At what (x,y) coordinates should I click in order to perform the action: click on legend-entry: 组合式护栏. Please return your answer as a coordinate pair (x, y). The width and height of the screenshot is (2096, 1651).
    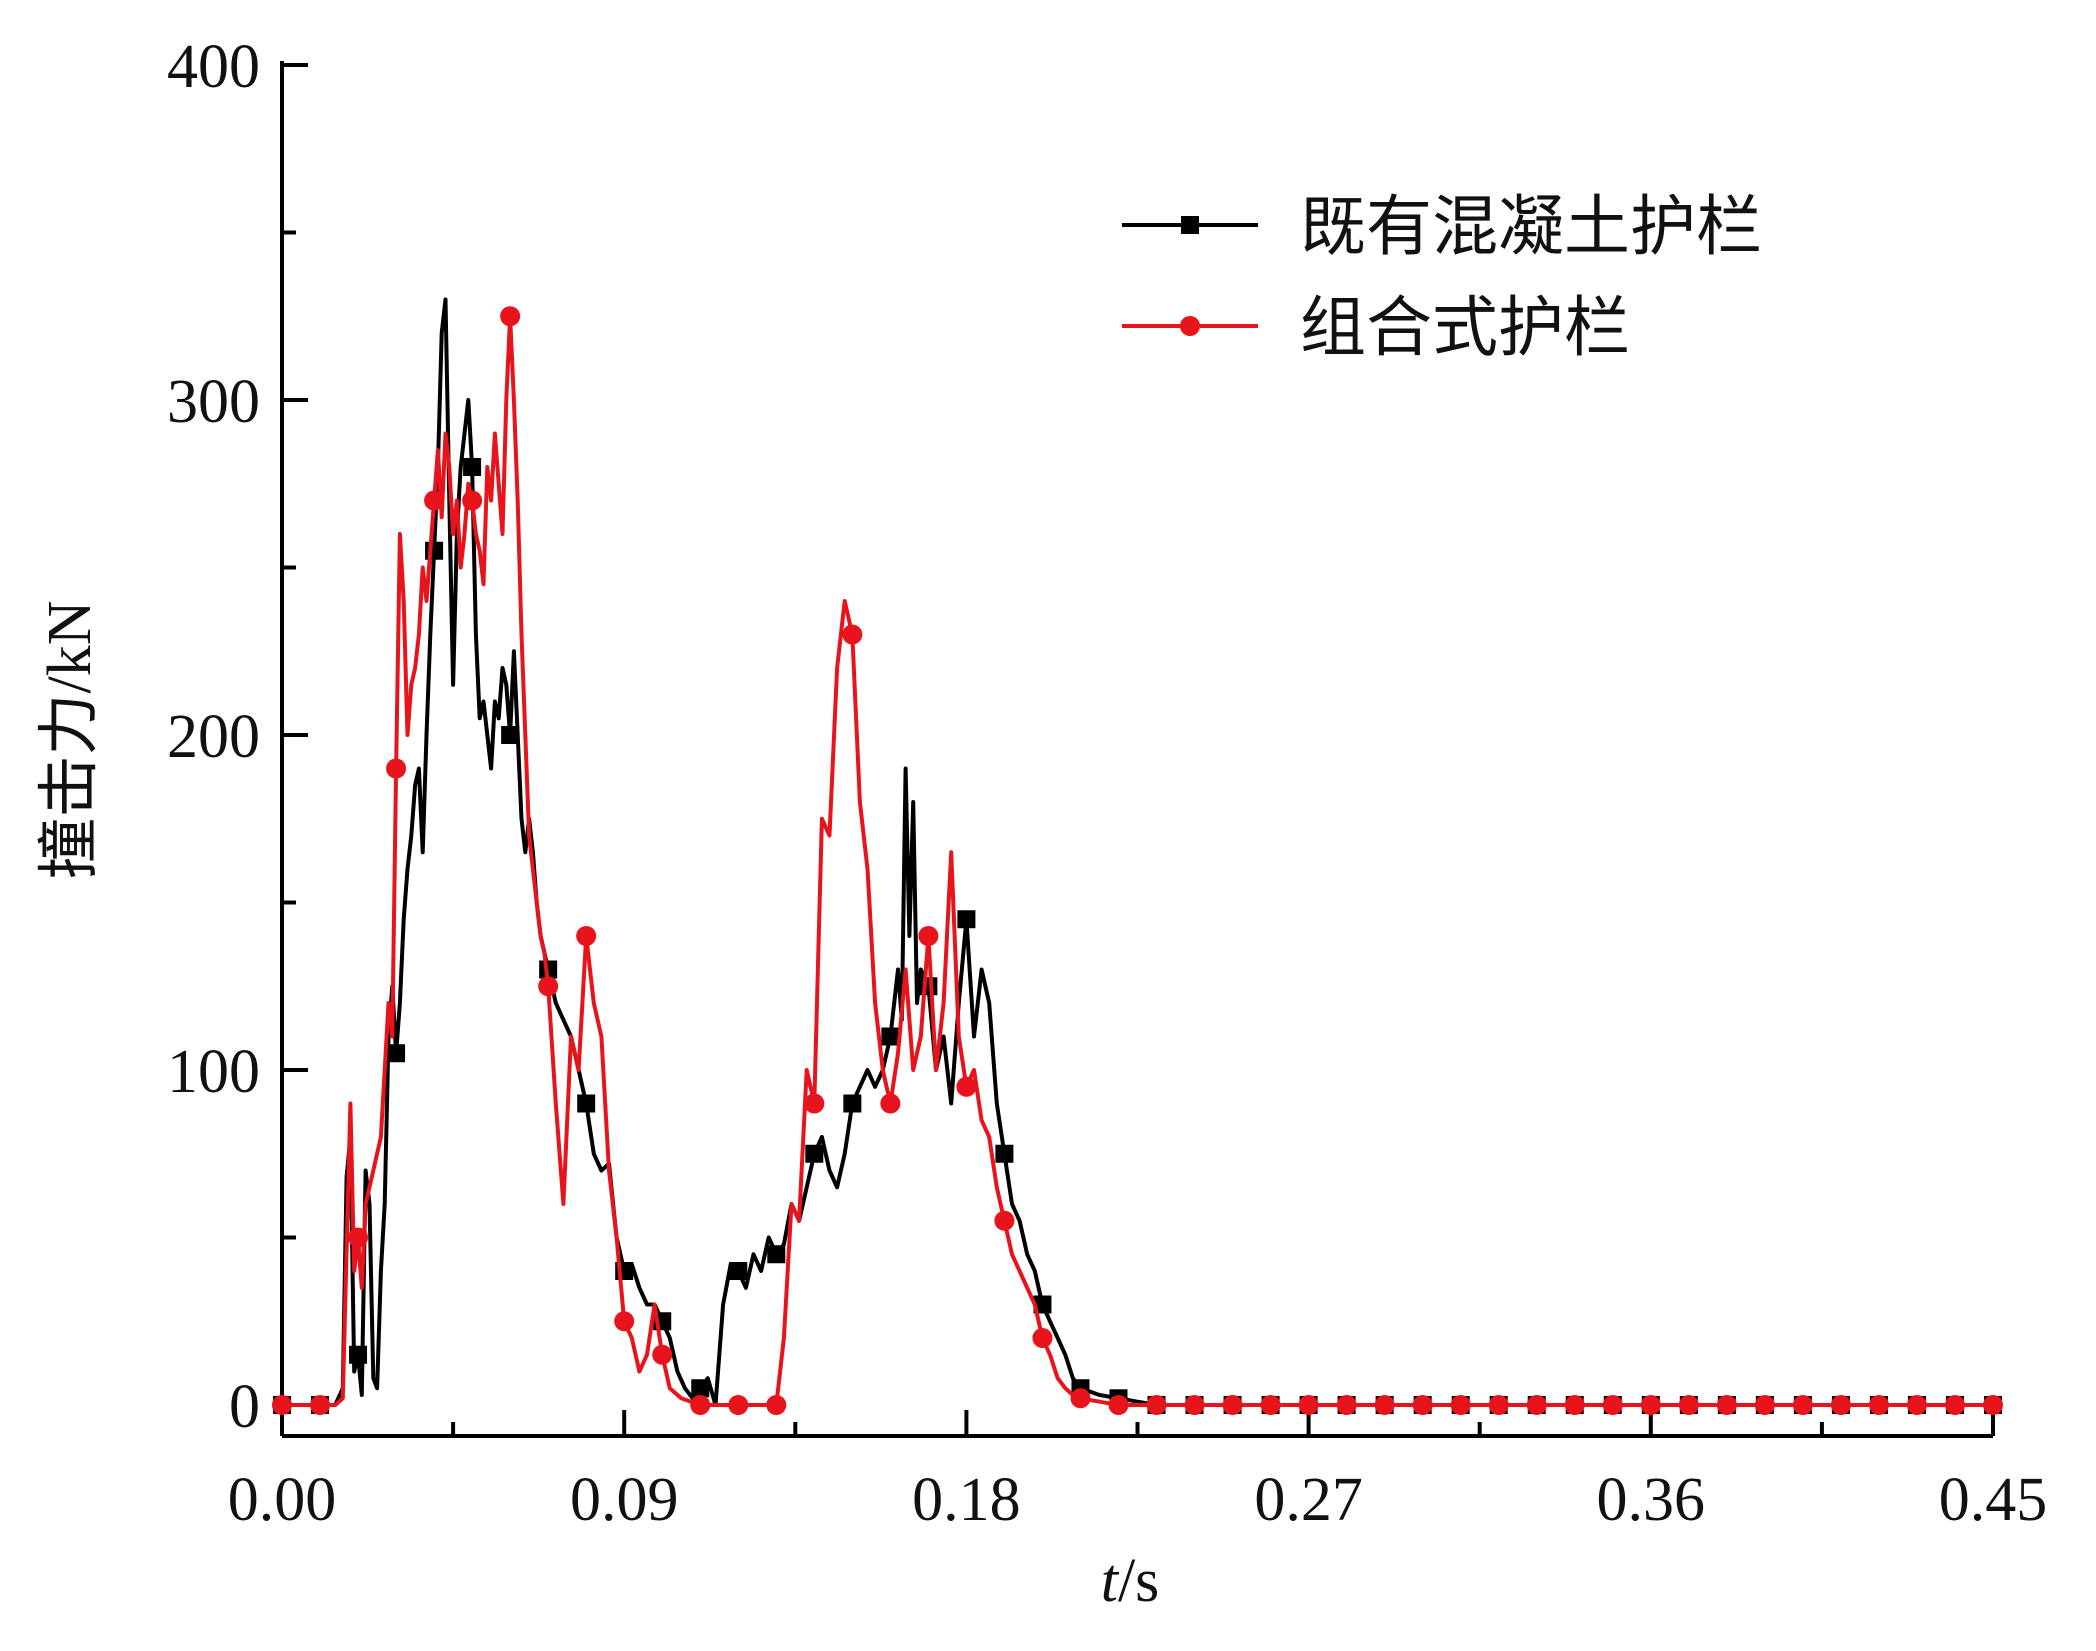
    Looking at the image, I should click on (1376, 327).